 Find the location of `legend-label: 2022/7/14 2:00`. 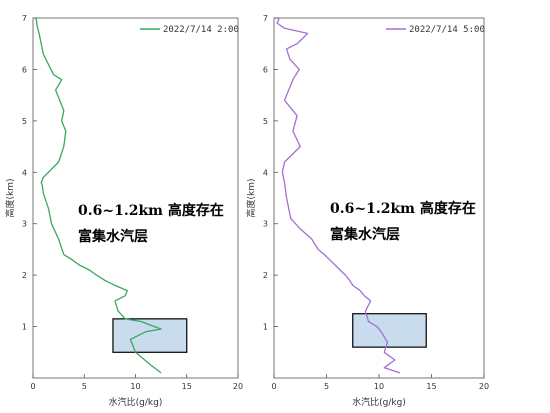

legend-label: 2022/7/14 2:00 is located at coordinates (201, 30).